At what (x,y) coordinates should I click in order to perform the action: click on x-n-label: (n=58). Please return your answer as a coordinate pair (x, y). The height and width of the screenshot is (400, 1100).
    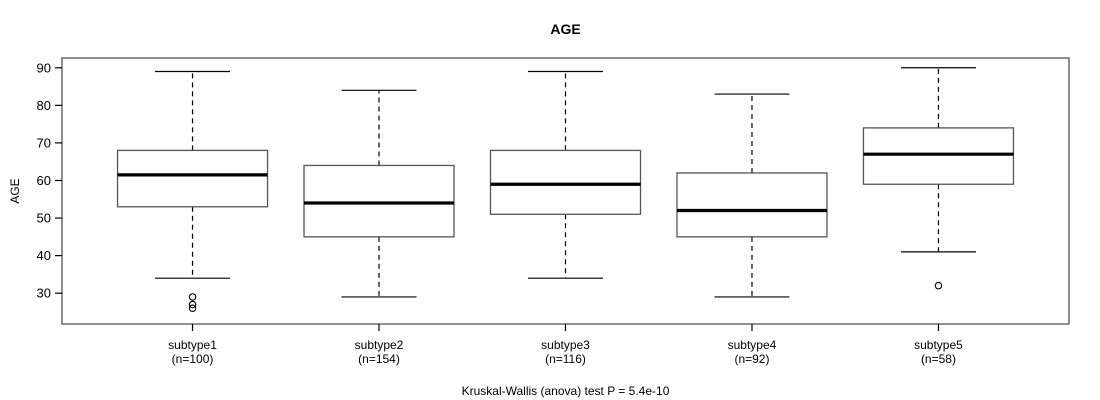
    Looking at the image, I should click on (938, 359).